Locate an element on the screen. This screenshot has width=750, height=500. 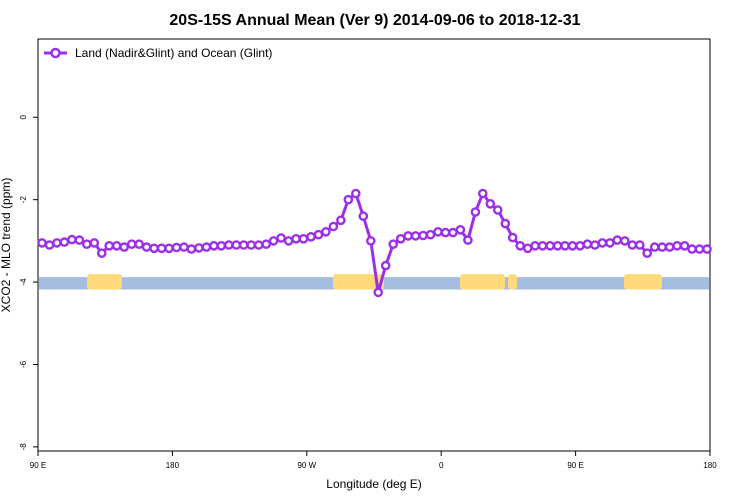
legend-label: Land (Nadir&Glint) and Ocean (Glint) is located at coordinates (173, 53).